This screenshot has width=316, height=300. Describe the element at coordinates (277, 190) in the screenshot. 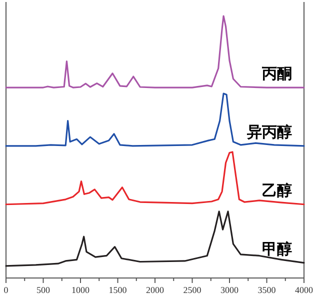

I see `series-label: 乙醇` at that location.